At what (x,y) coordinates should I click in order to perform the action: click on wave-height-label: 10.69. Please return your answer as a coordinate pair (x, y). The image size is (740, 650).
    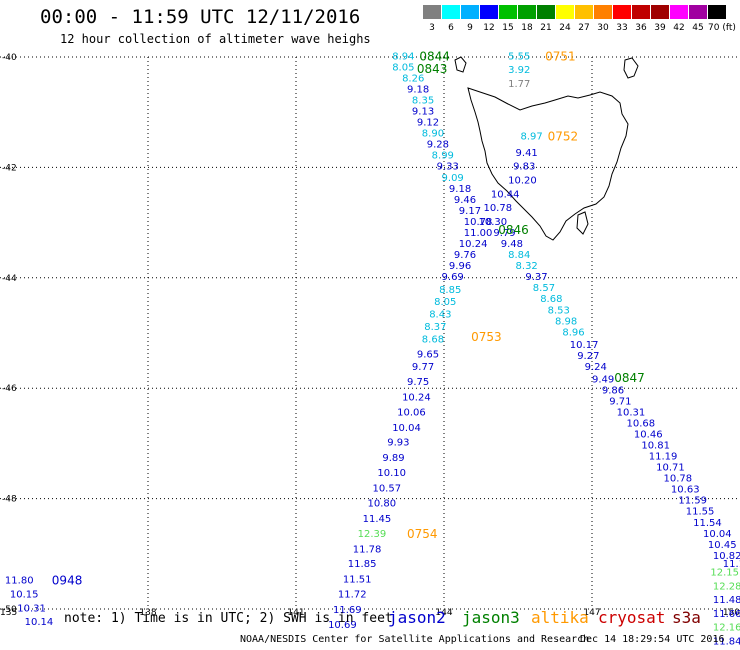
    Looking at the image, I should click on (342, 625).